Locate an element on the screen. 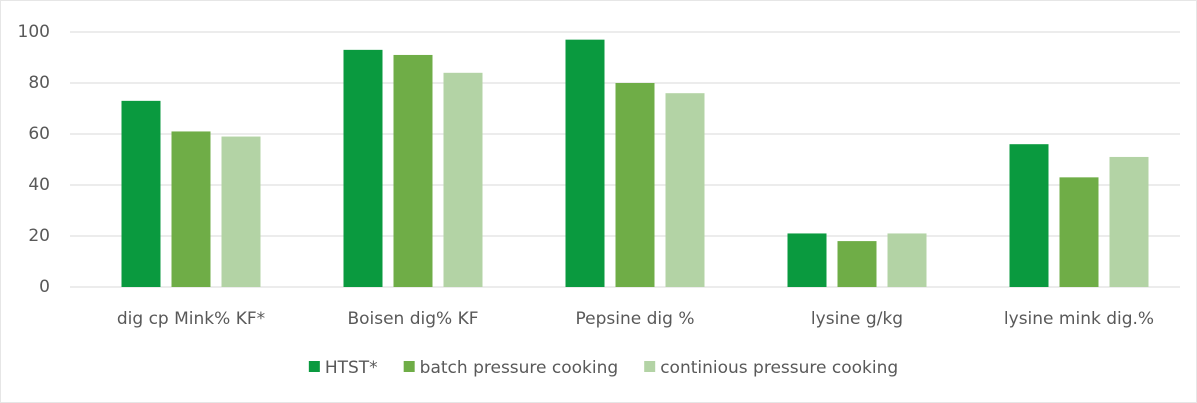 The width and height of the screenshot is (1197, 403). y-tick-label: 80 is located at coordinates (39, 83).